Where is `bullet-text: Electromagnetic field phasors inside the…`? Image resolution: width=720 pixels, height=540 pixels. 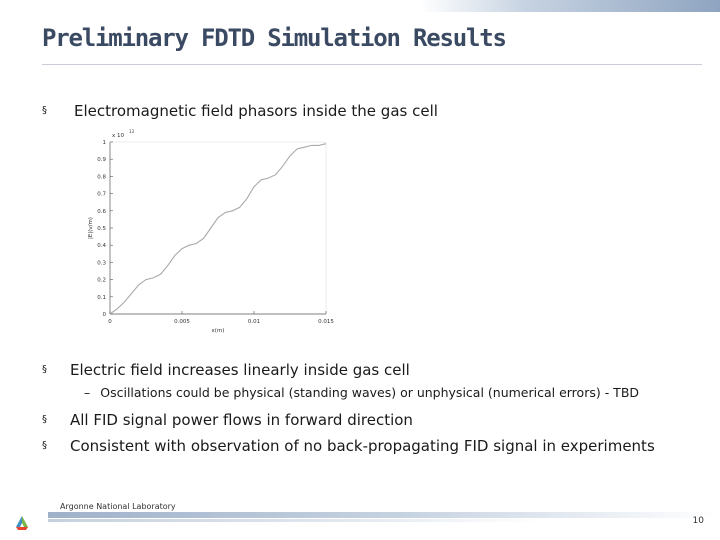
bullet-text: Electromagnetic field phasors inside the… is located at coordinates (256, 111).